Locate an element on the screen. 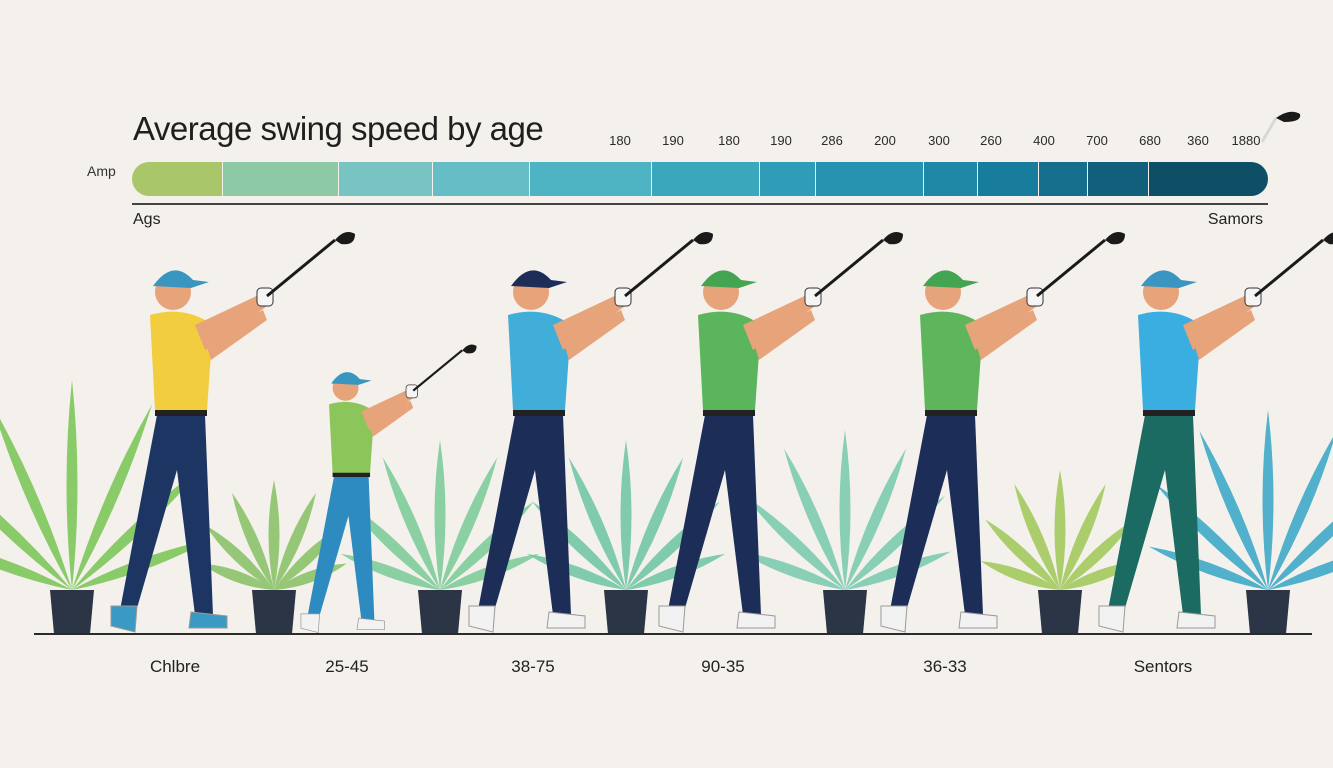 The image size is (1333, 768). speed-gradient-bar is located at coordinates (700, 179).